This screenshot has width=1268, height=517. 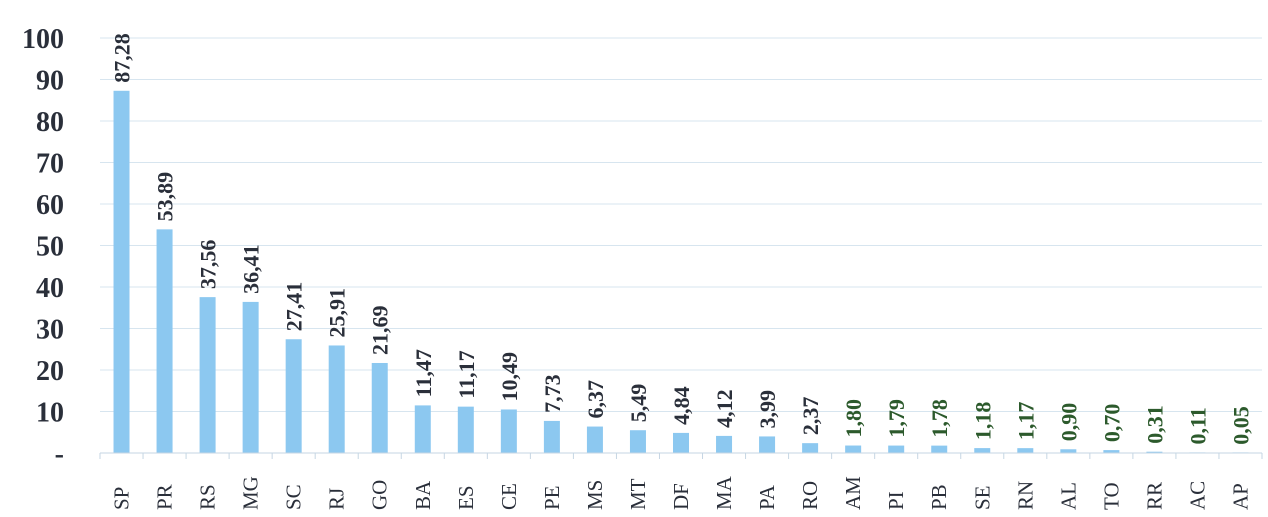 What do you see at coordinates (767, 409) in the screenshot?
I see `data-label-pa: 3,99` at bounding box center [767, 409].